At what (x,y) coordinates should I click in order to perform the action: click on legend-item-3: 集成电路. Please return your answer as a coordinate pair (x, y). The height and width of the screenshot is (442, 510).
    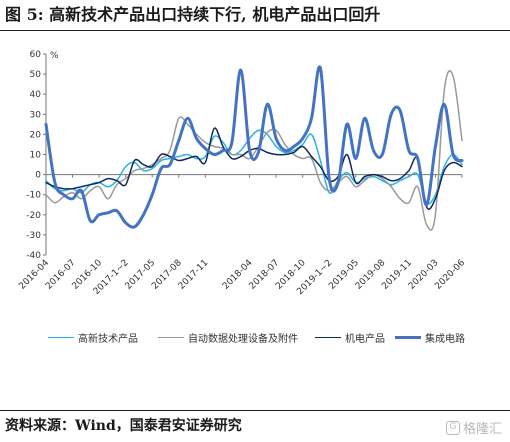
    Looking at the image, I should click on (430, 337).